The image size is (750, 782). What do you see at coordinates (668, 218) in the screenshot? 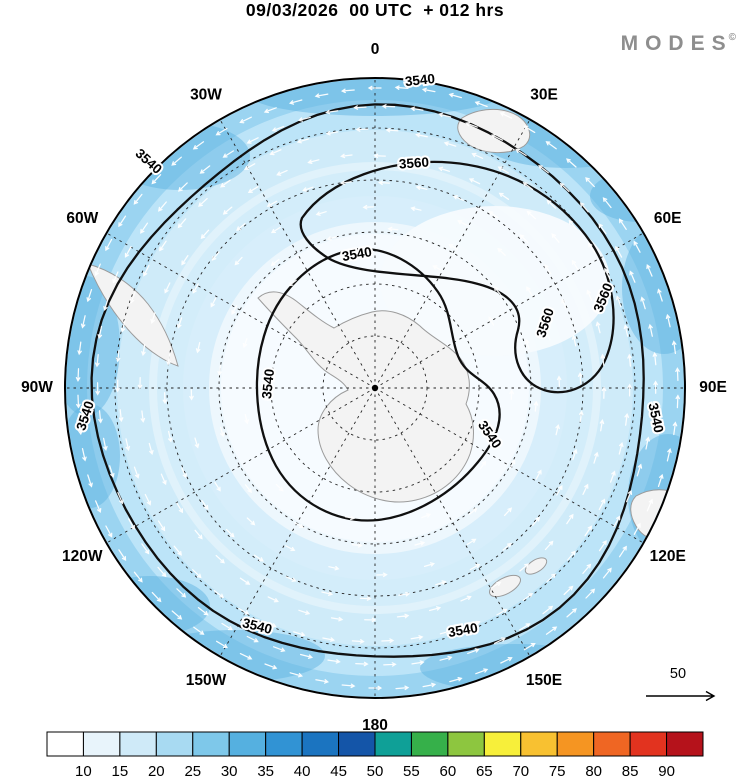
I see `compass-label: 60E` at bounding box center [668, 218].